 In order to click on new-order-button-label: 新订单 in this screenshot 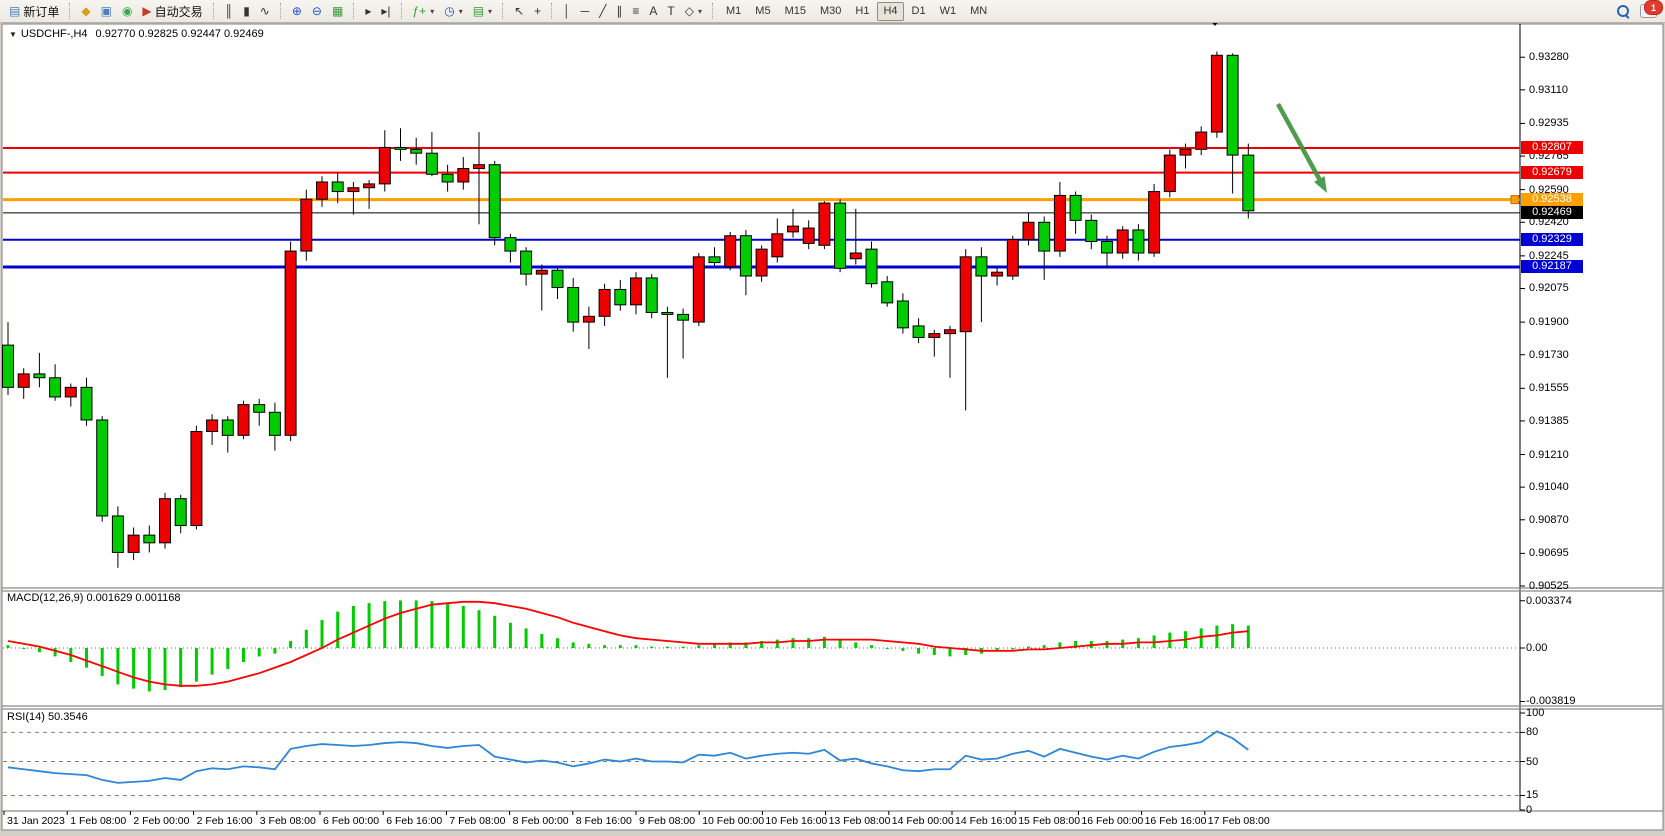, I will do `click(41, 11)`.